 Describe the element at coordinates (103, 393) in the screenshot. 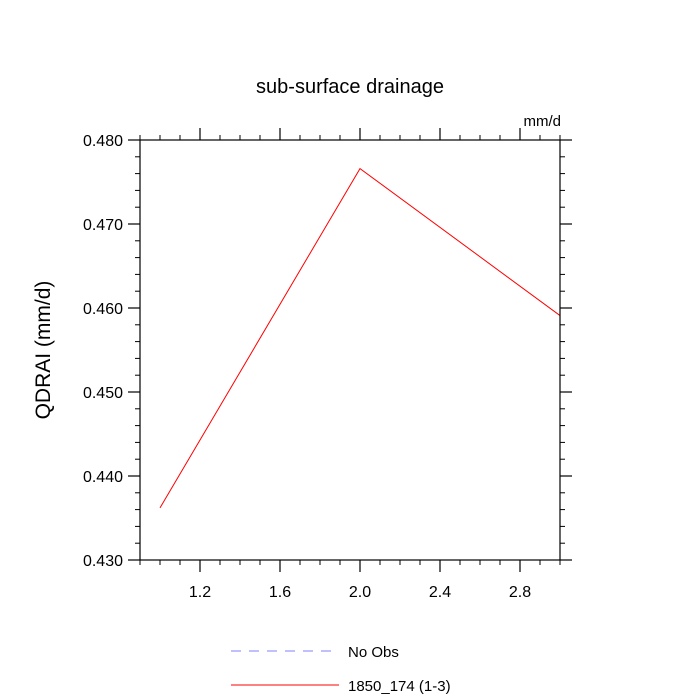

I see `y-tick-label: 0.450` at that location.